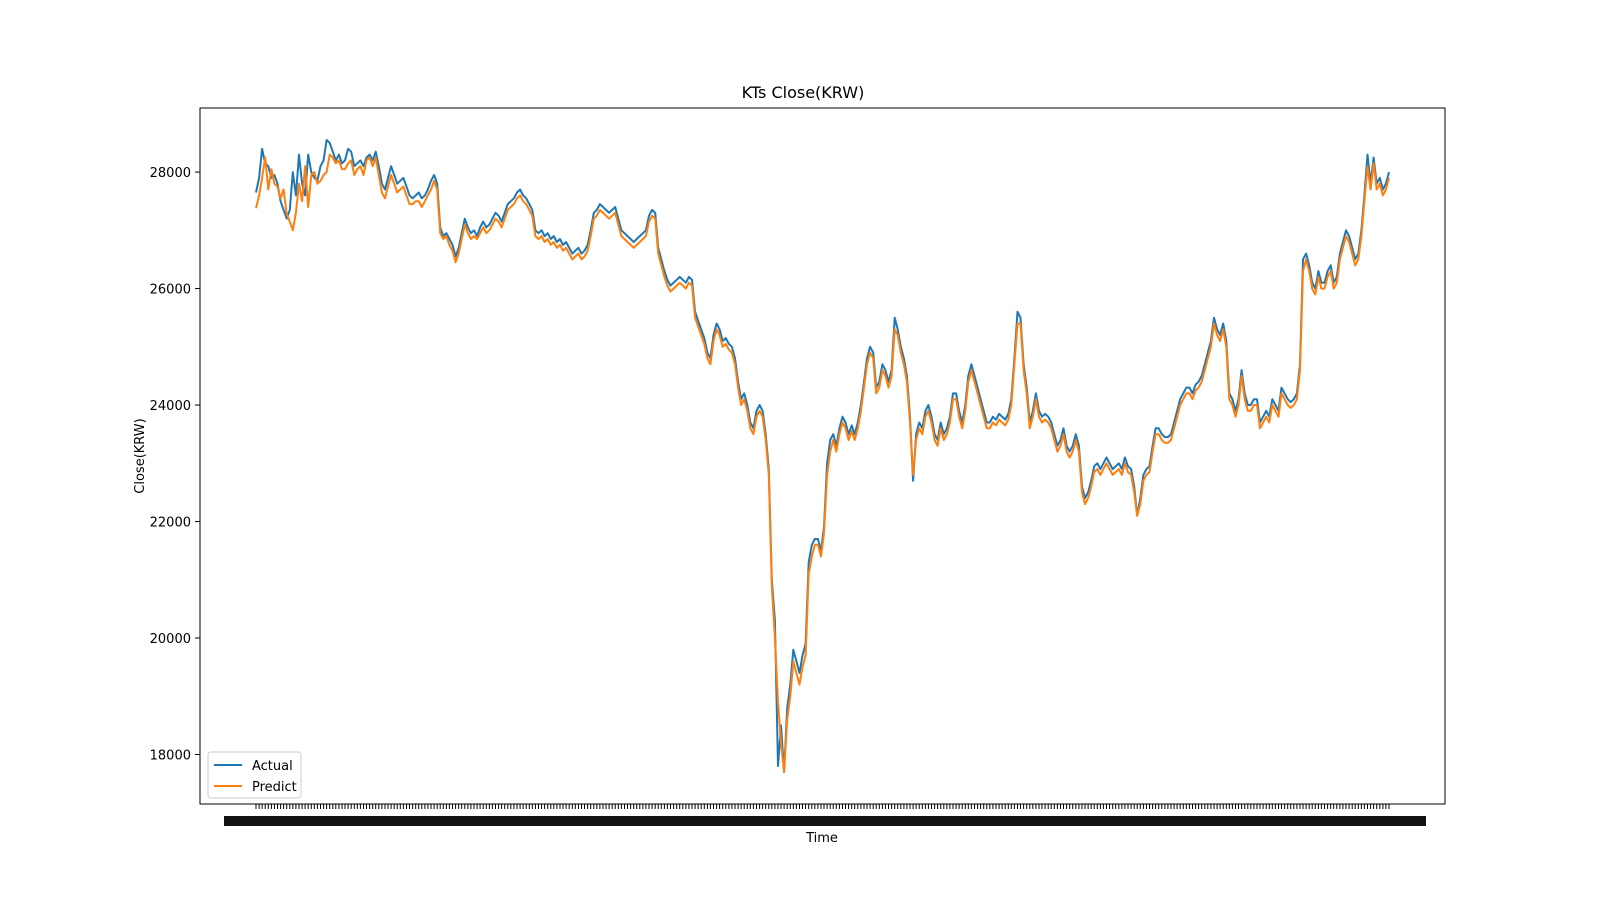 This screenshot has height=904, width=1600. Describe the element at coordinates (274, 787) in the screenshot. I see `legend-label-predict: Predict` at that location.